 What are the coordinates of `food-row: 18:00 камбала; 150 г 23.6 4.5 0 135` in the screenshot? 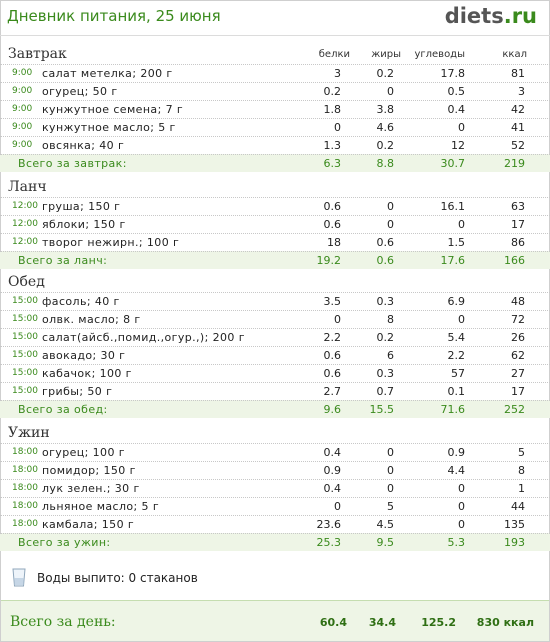 It's located at (275, 524).